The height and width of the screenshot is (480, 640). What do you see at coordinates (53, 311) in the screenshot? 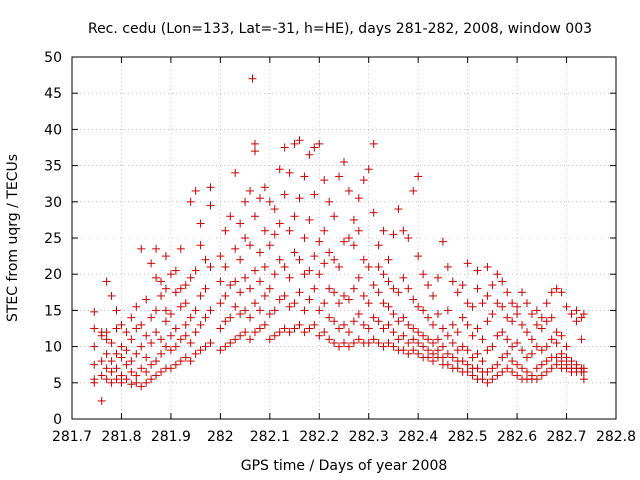
I see `y-tick-label: 15` at bounding box center [53, 311].